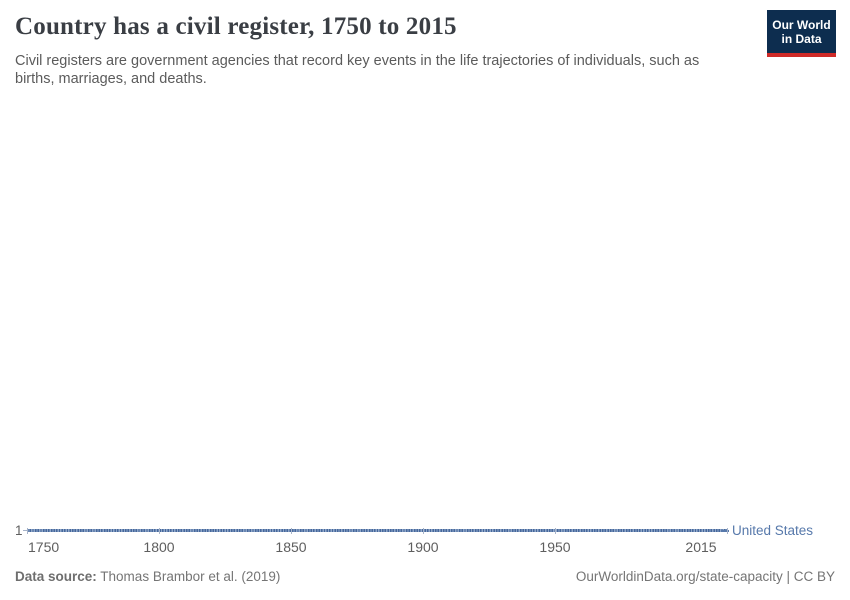 Image resolution: width=850 pixels, height=600 pixels. I want to click on x-axis-label-1750: 1750, so click(44, 547).